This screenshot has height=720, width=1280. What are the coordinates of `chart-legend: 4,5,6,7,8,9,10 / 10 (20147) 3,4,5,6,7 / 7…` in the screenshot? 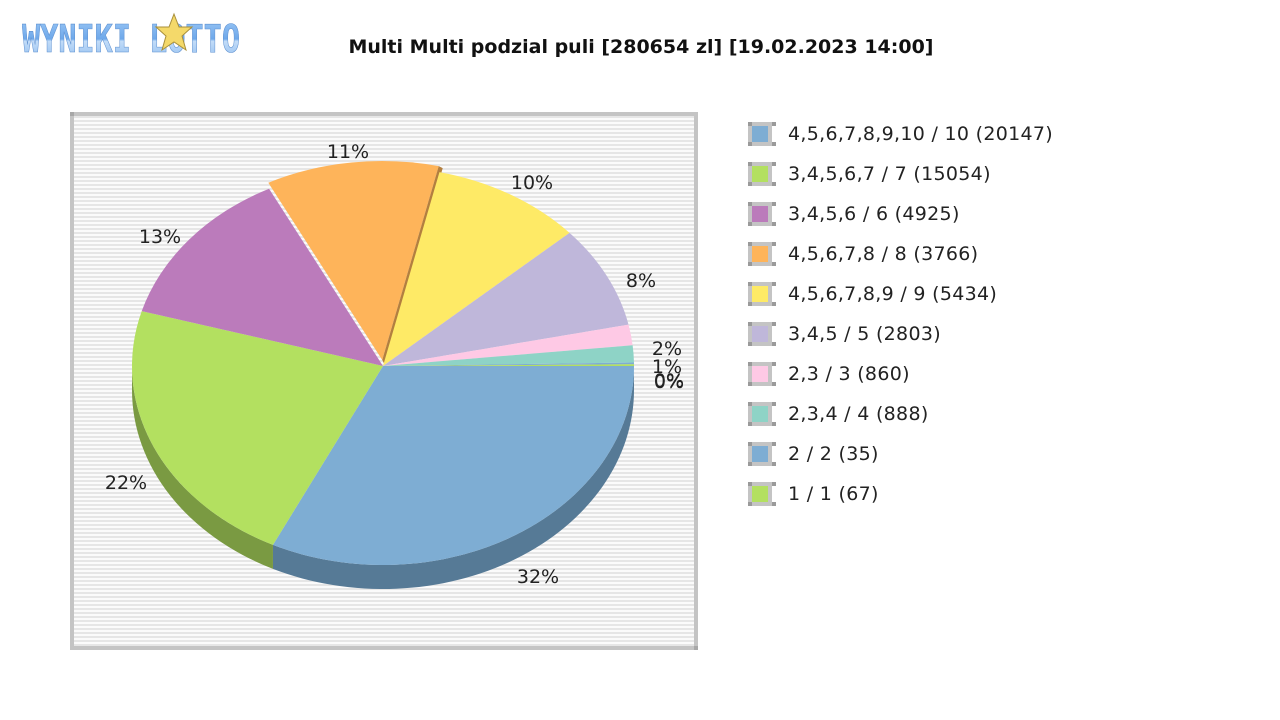 It's located at (900, 322).